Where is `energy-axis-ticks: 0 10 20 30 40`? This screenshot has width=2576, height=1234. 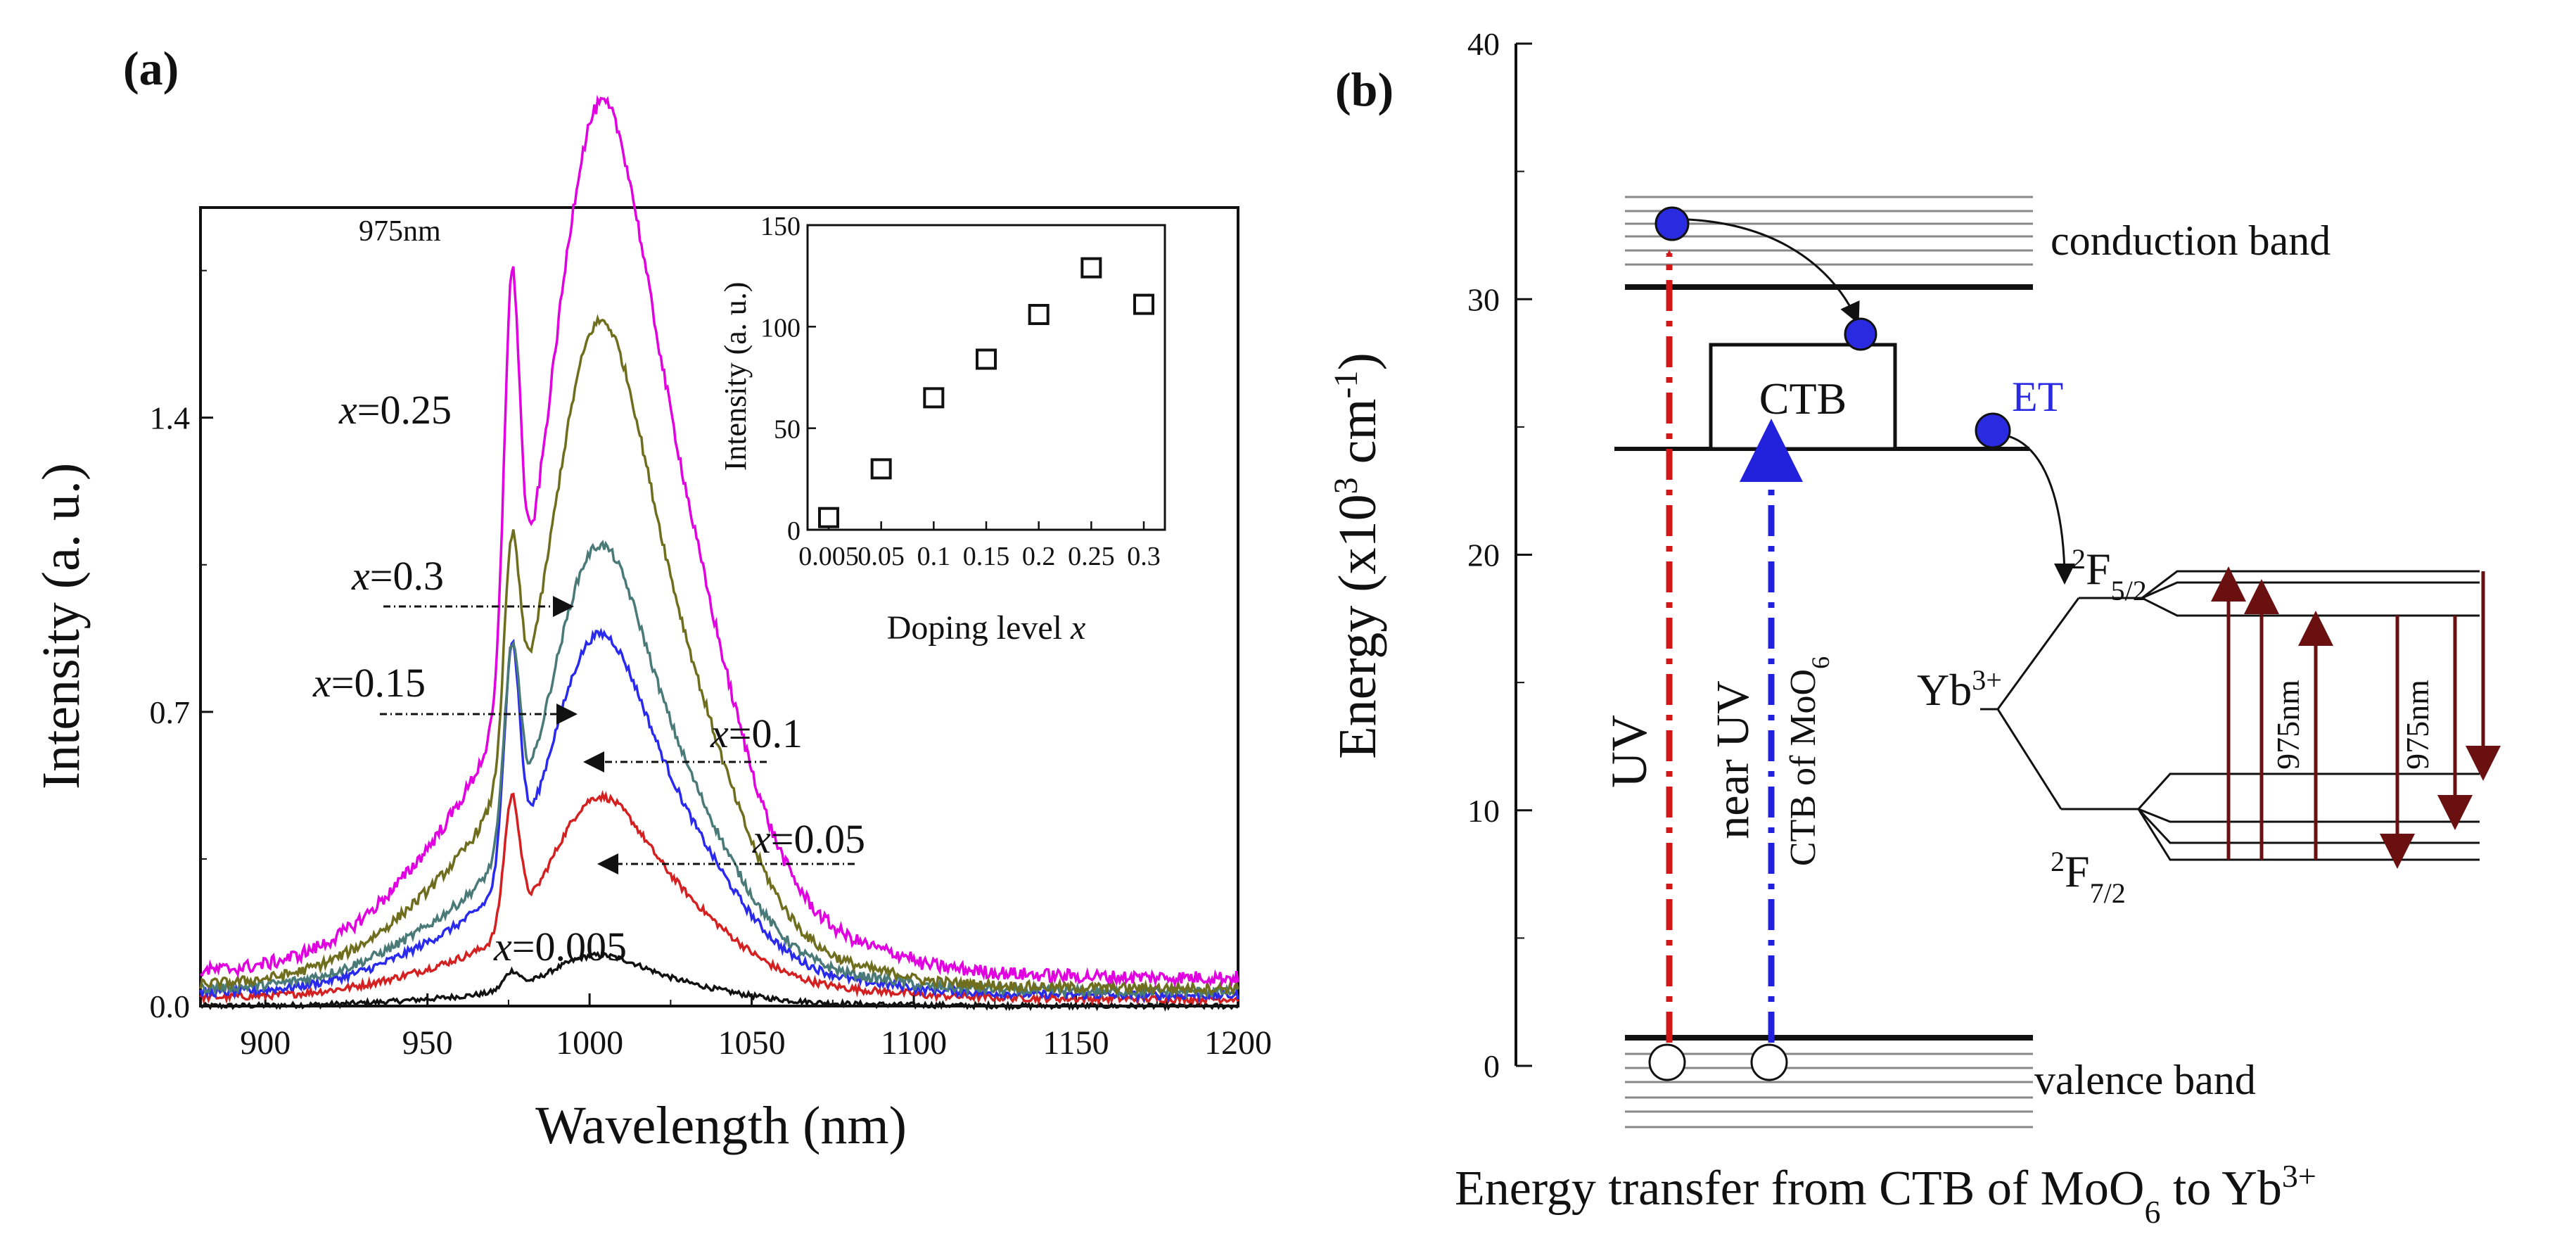 energy-axis-ticks: 0 10 20 30 40 is located at coordinates (1499, 555).